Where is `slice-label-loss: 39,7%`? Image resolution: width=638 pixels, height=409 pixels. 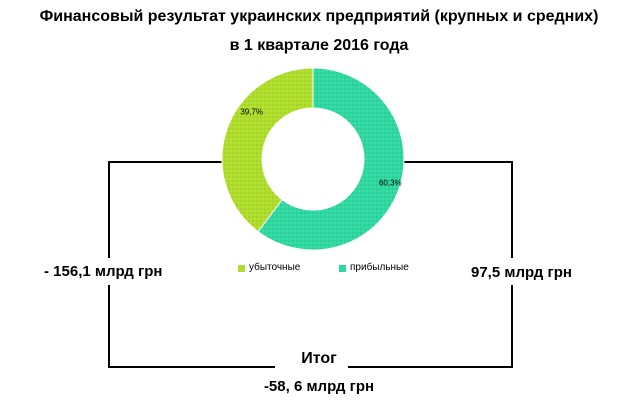 slice-label-loss: 39,7% is located at coordinates (251, 111).